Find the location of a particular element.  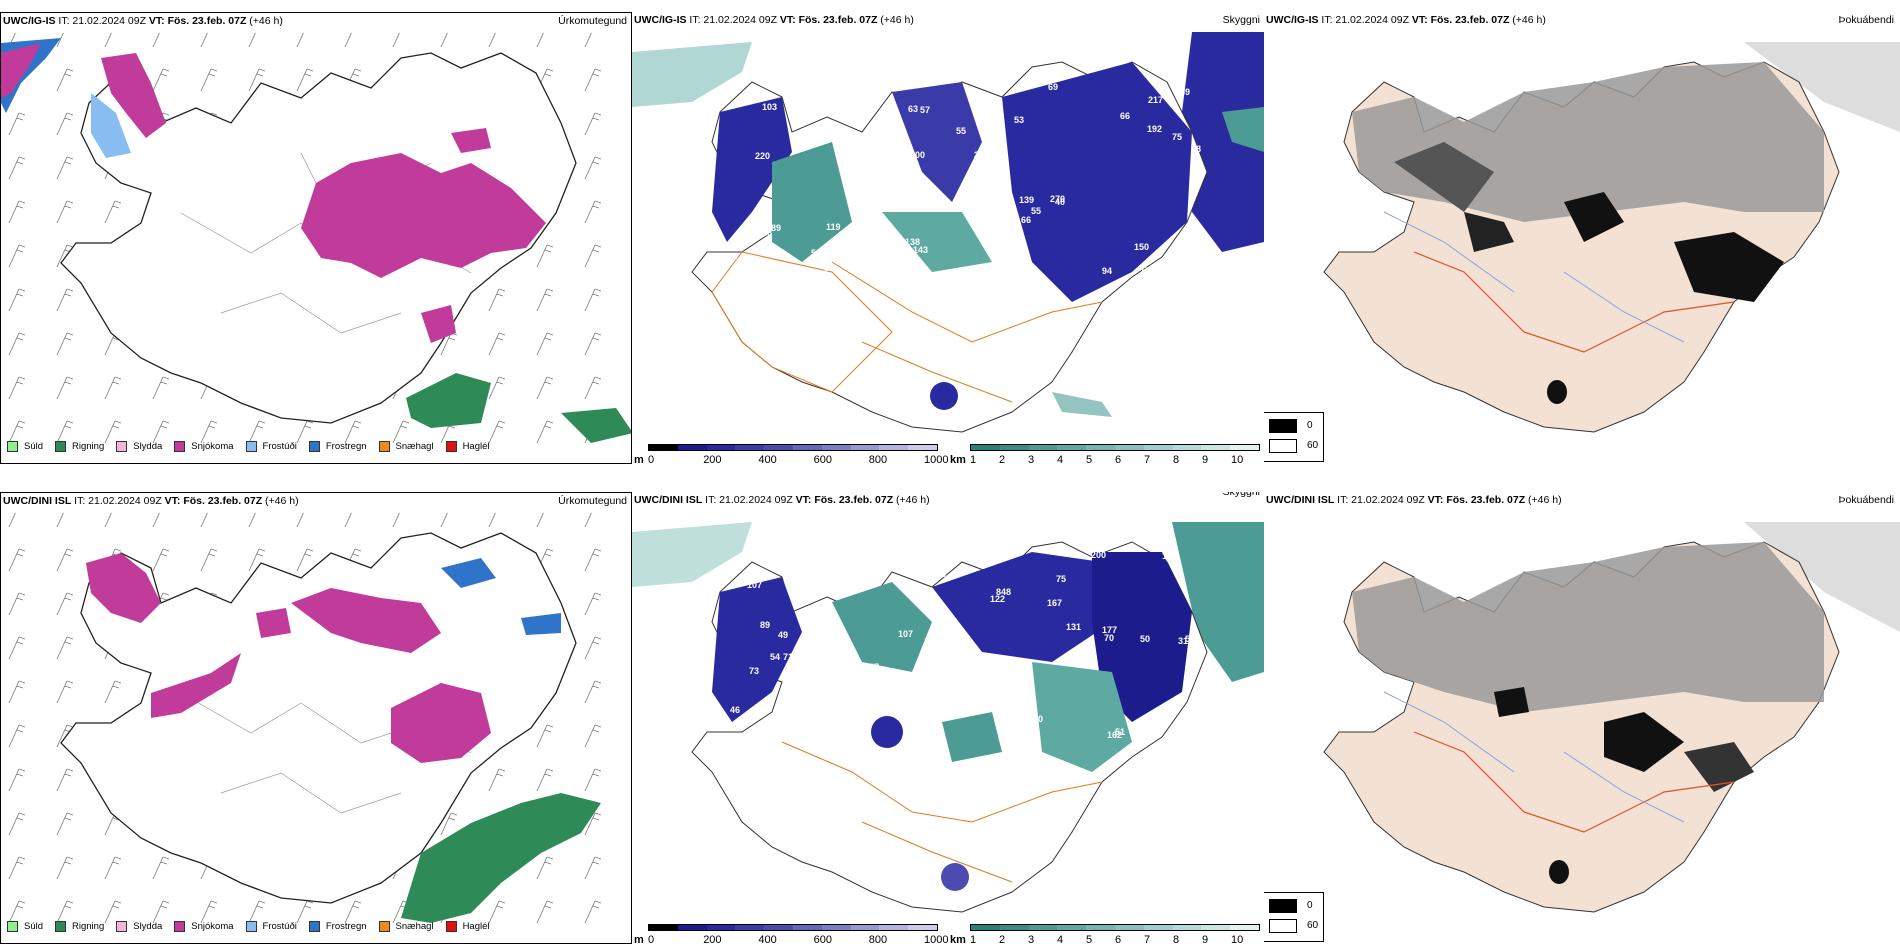

visibility-value-label: 192 is located at coordinates (828, 699).